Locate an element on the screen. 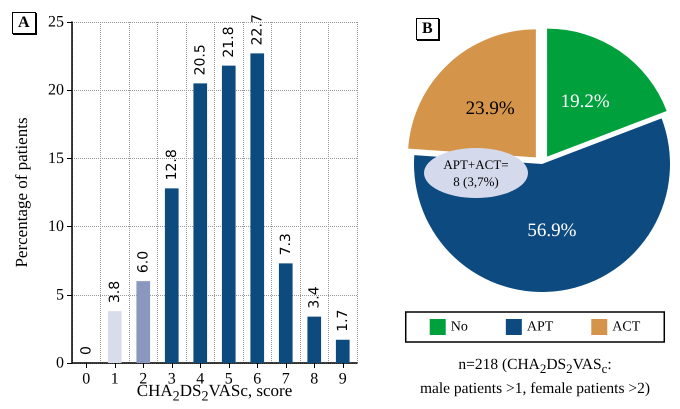 This screenshot has height=409, width=680. data-label: 6.0 is located at coordinates (143, 262).